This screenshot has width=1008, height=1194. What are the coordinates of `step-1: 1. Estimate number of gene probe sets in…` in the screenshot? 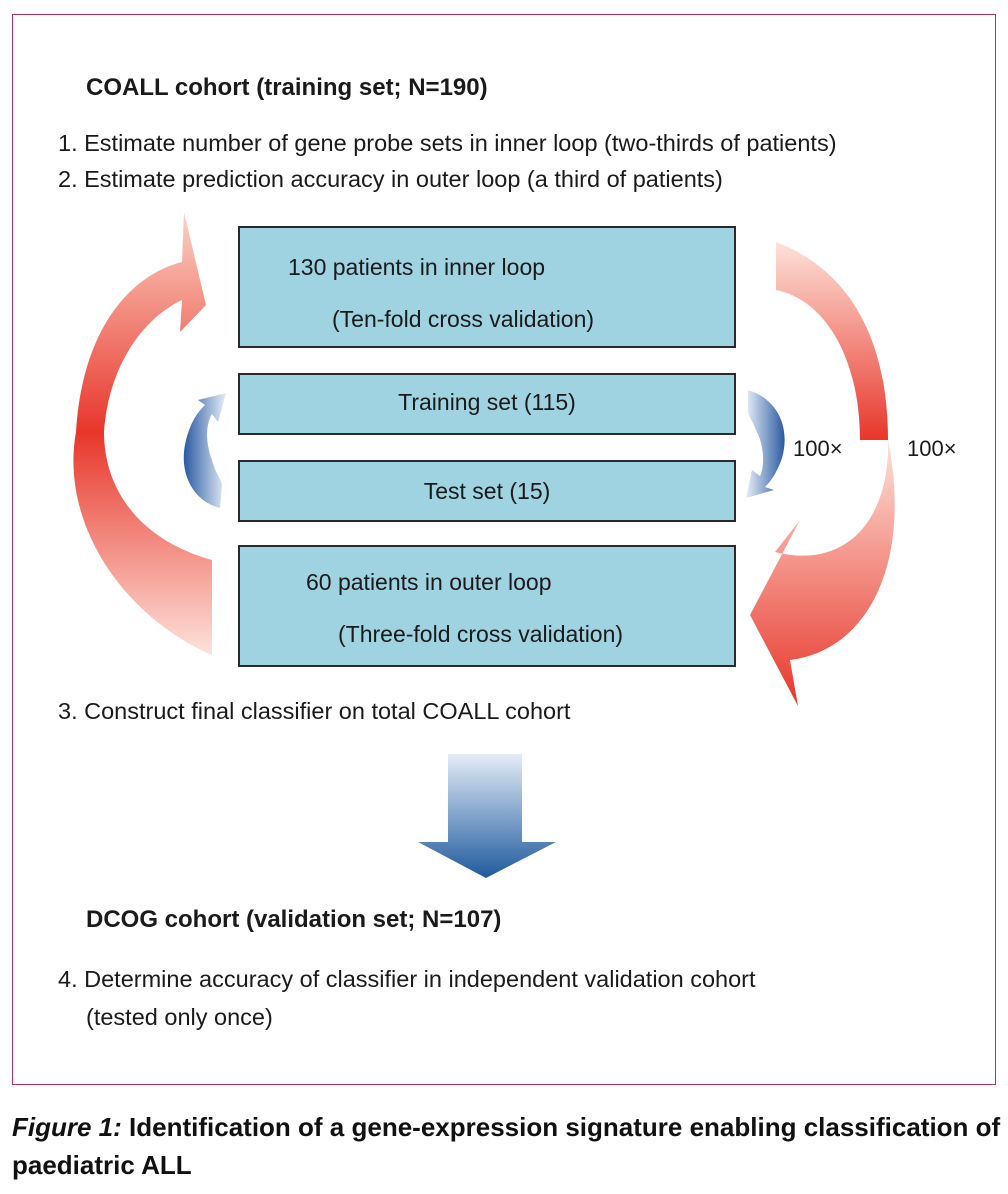 It's located at (447, 143).